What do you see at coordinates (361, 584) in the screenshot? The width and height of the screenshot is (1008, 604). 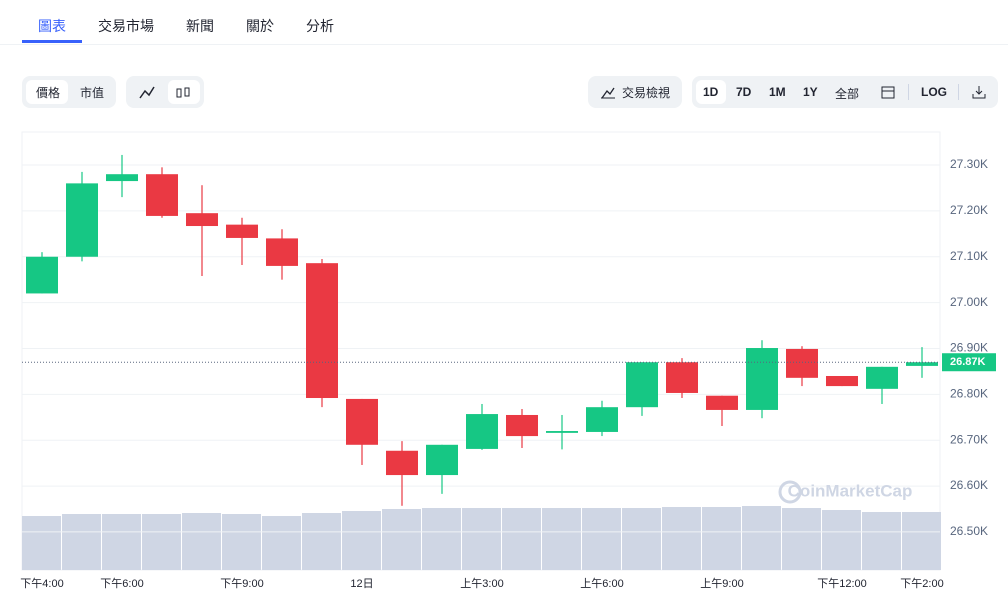 I see `x-tick-label: 12日` at bounding box center [361, 584].